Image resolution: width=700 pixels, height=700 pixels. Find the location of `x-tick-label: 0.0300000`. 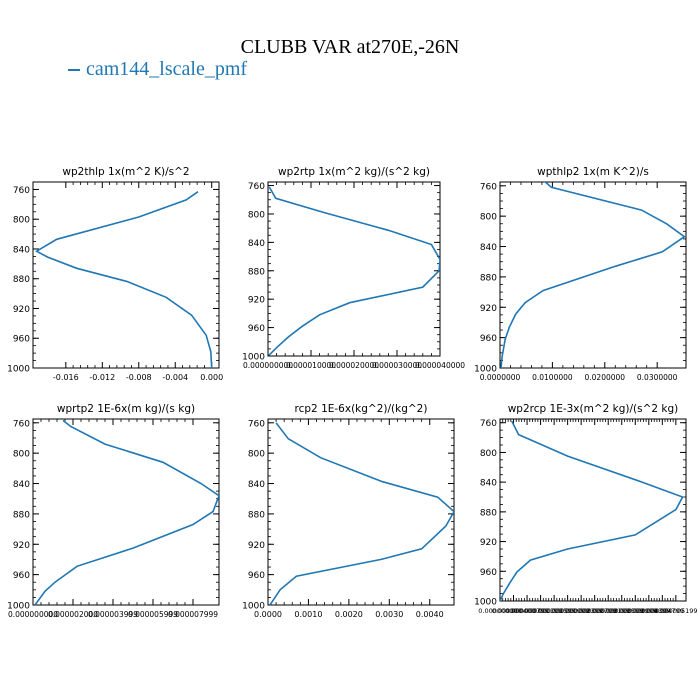

x-tick-label: 0.0300000 is located at coordinates (657, 377).